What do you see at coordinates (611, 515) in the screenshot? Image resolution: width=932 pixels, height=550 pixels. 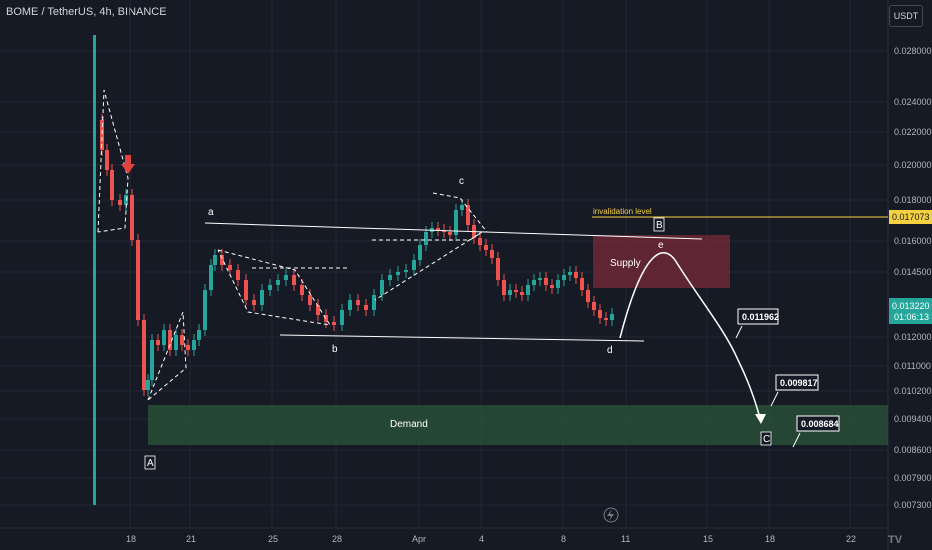 I see `lightning-icon` at bounding box center [611, 515].